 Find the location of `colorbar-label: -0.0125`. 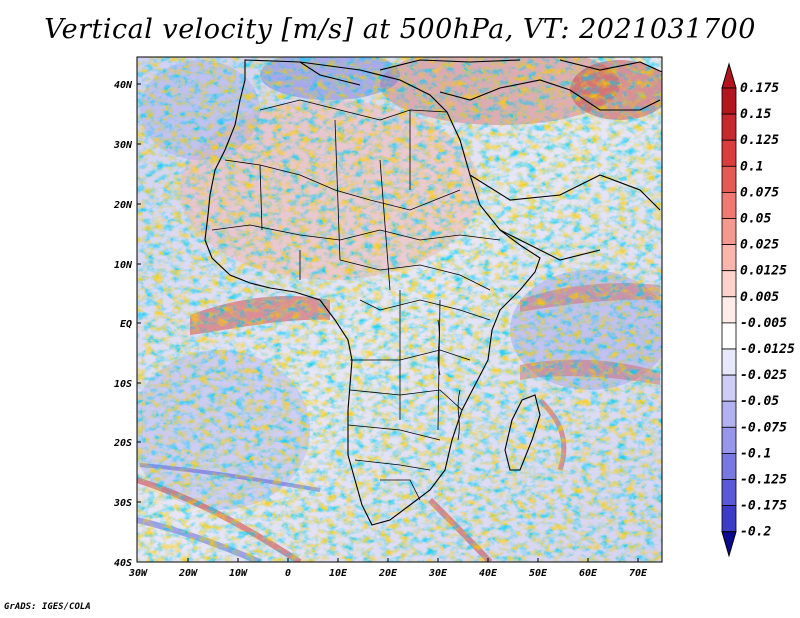

colorbar-label: -0.0125 is located at coordinates (767, 349).